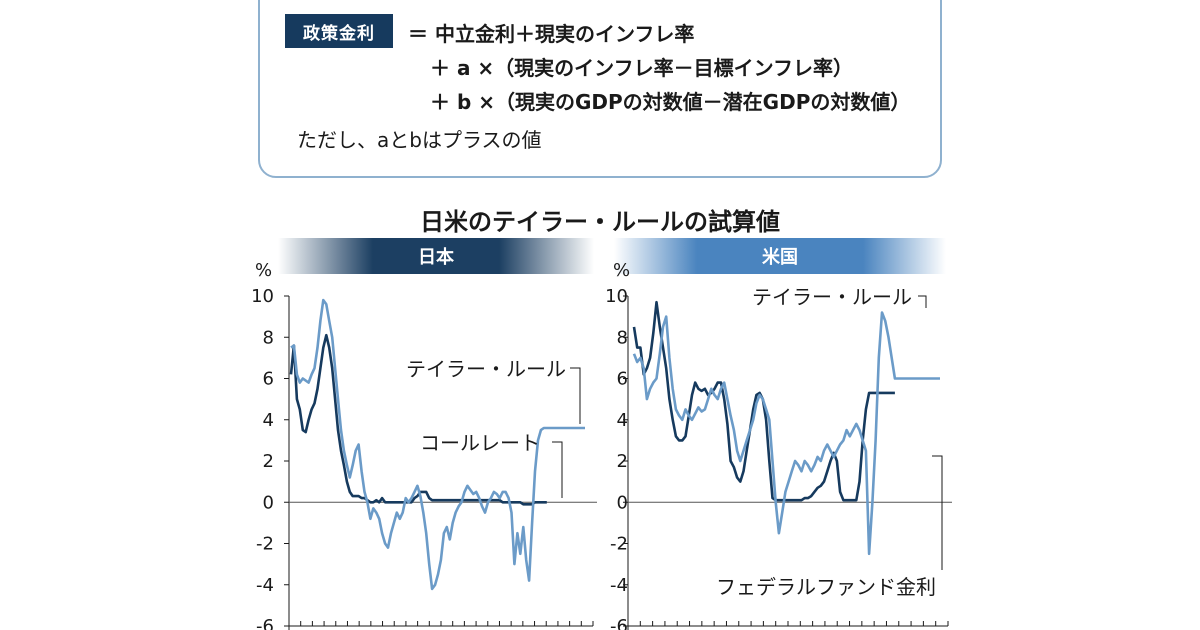 Image resolution: width=1200 pixels, height=630 pixels. I want to click on japan-taylor-label: テイラー・ルール, so click(486, 369).